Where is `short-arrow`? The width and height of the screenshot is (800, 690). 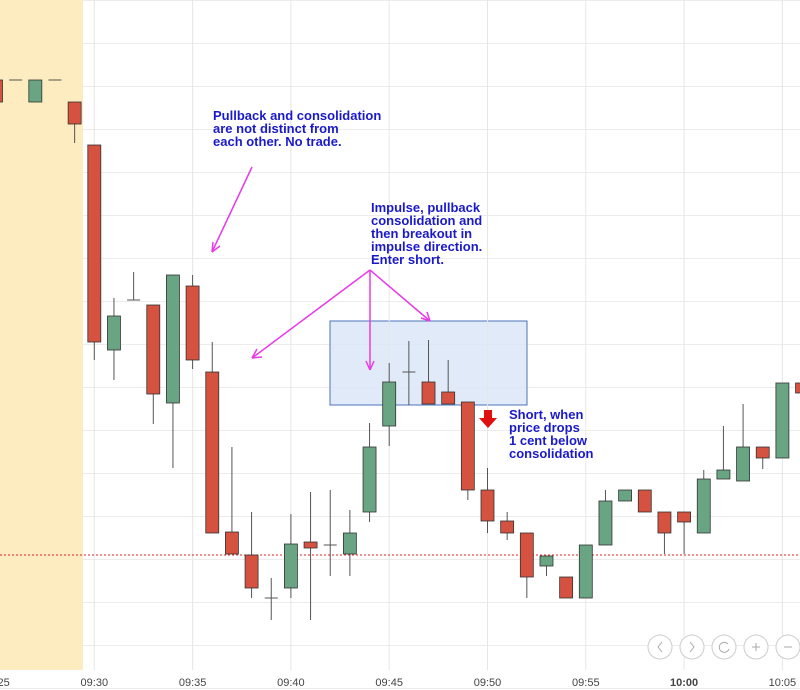
short-arrow is located at coordinates (488, 419).